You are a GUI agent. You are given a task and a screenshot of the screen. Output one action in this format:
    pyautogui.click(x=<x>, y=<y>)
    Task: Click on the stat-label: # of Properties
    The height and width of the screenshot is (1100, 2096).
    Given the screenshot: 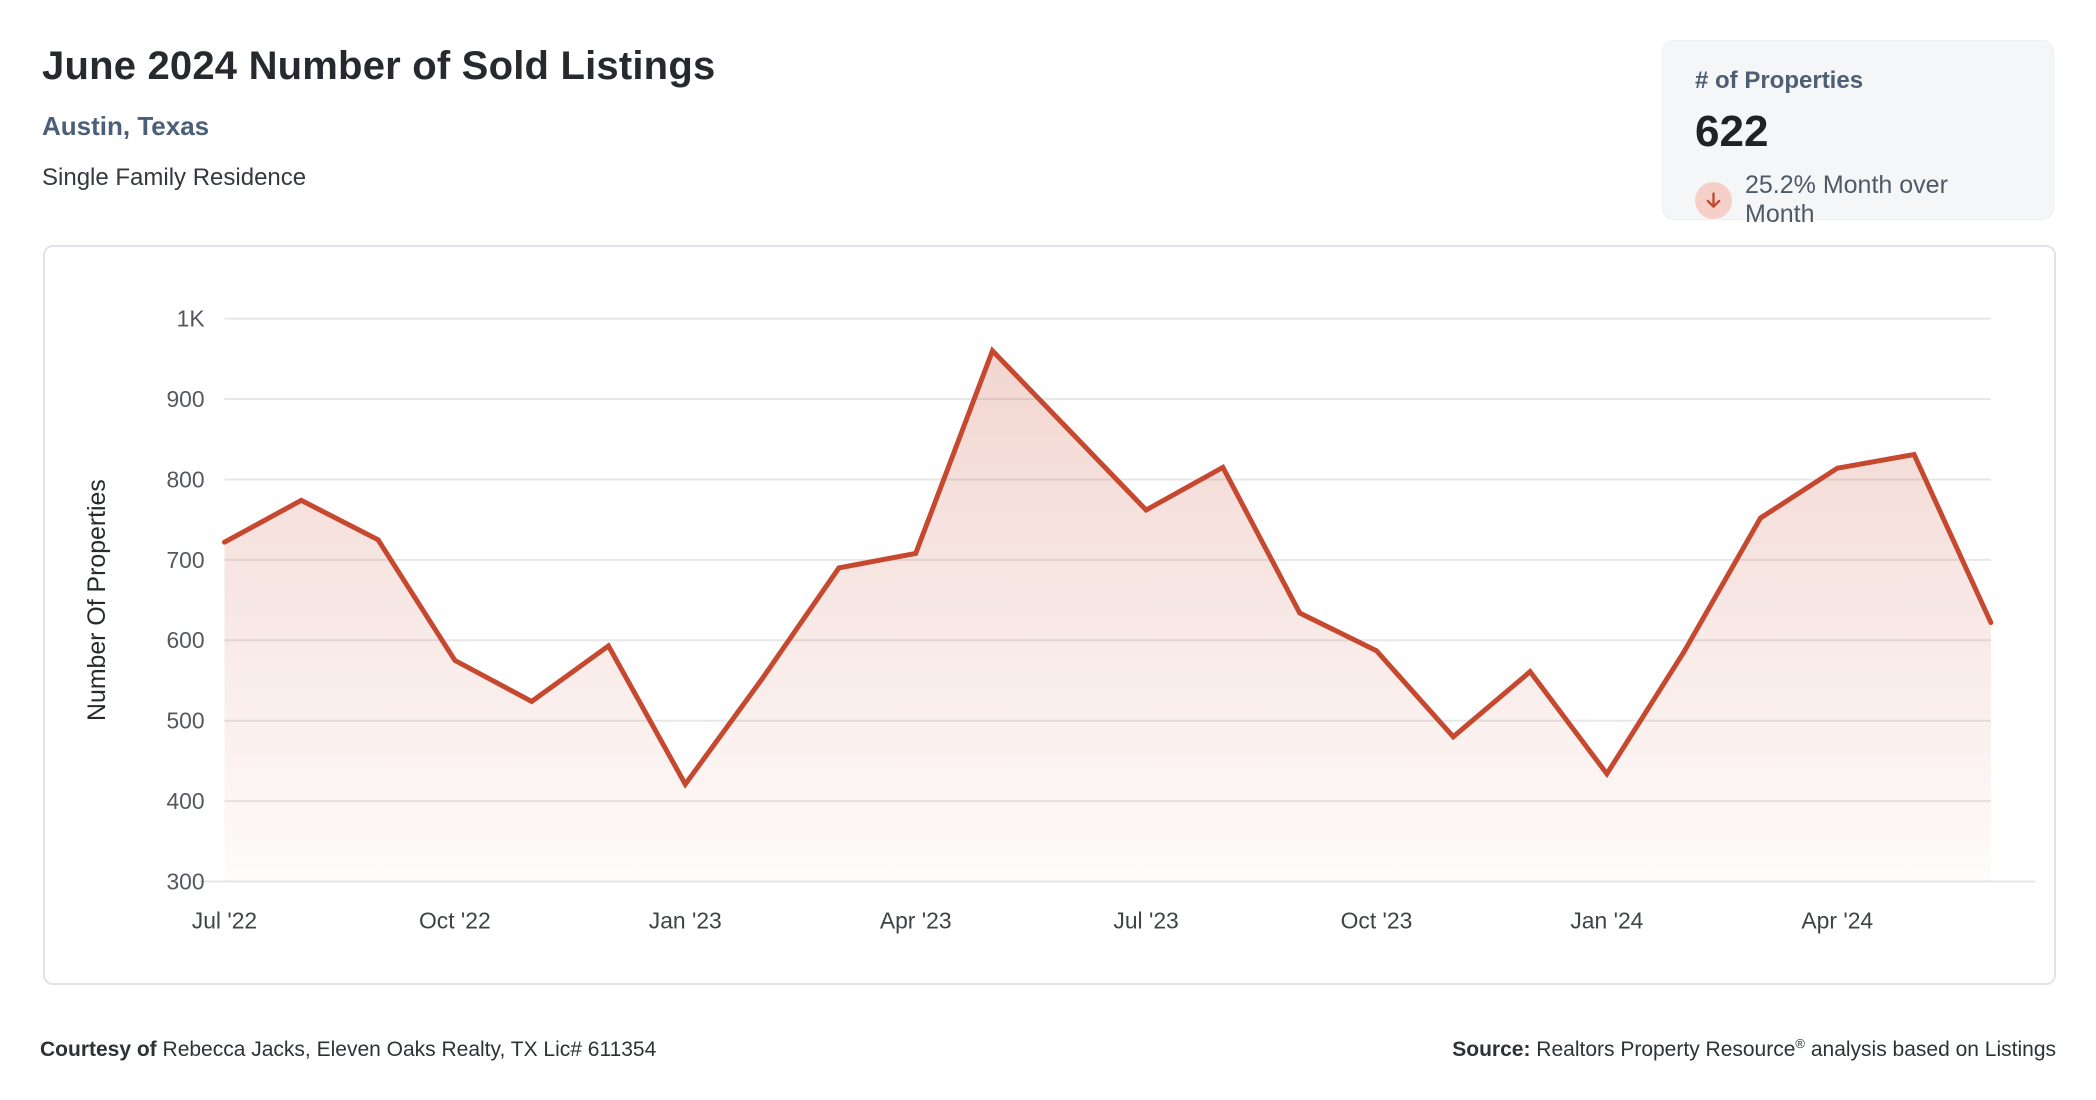 What is the action you would take?
    pyautogui.click(x=1779, y=80)
    